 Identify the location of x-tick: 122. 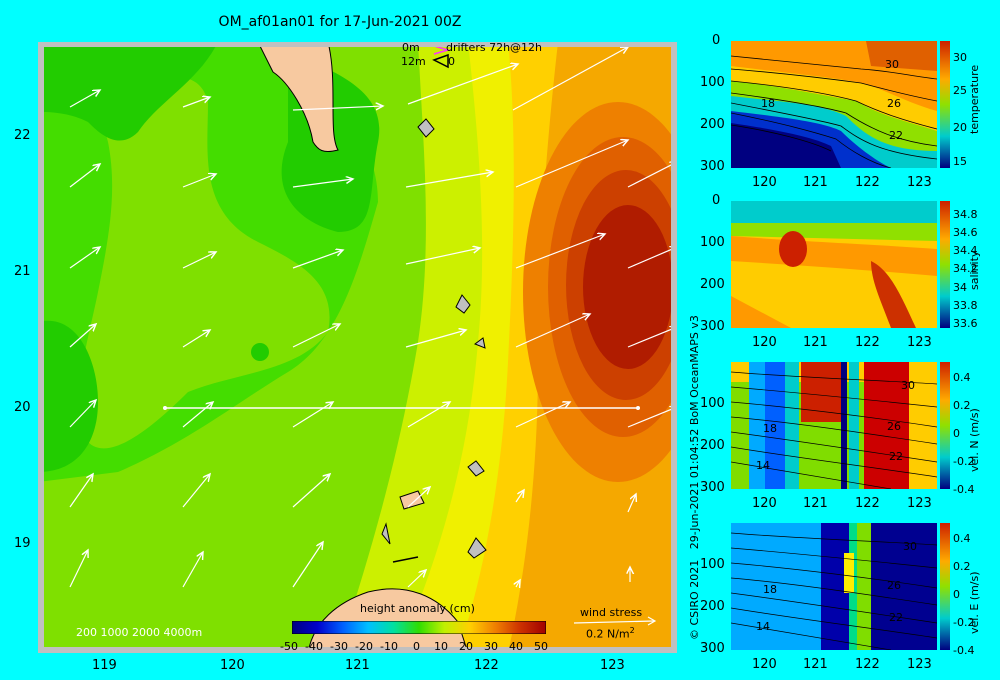
(486, 665).